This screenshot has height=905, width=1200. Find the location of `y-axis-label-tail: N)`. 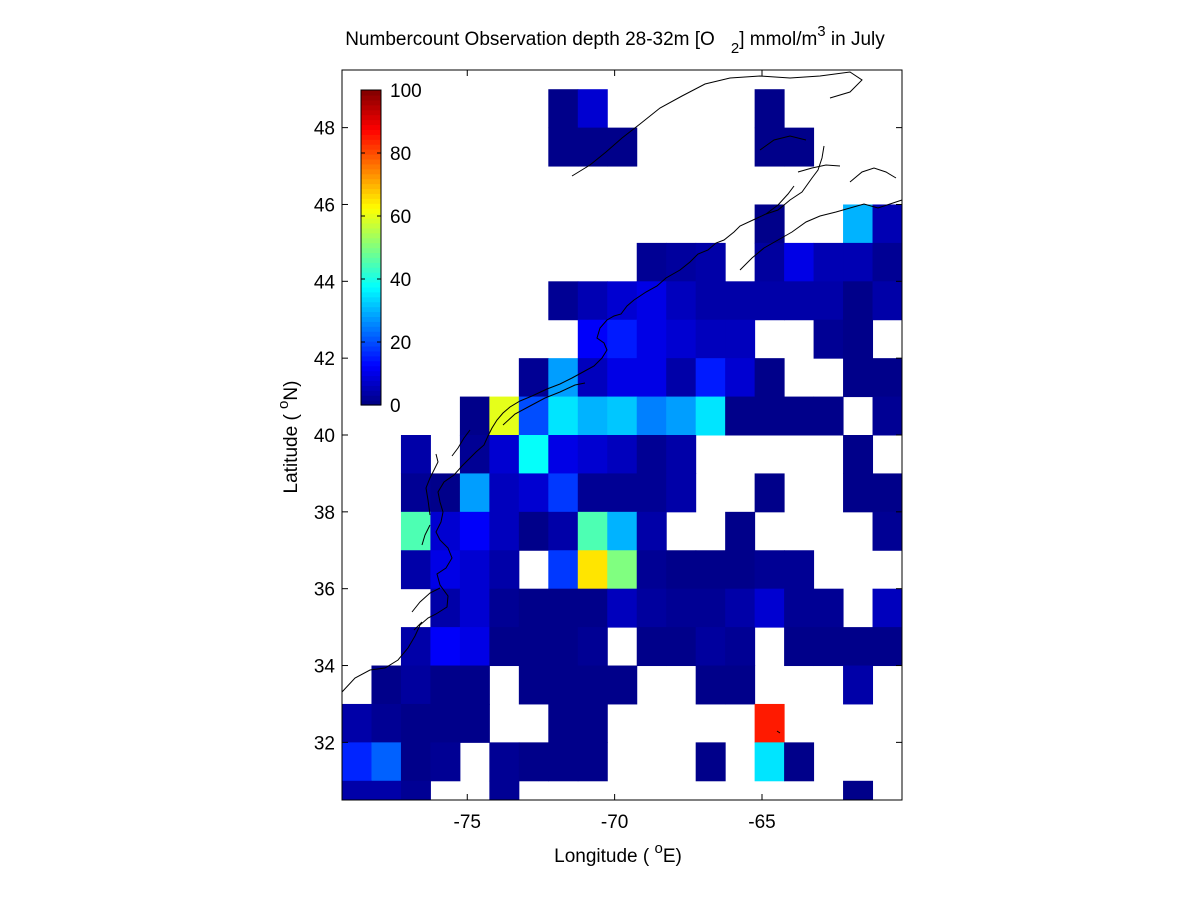

y-axis-label-tail: N) is located at coordinates (291, 391).